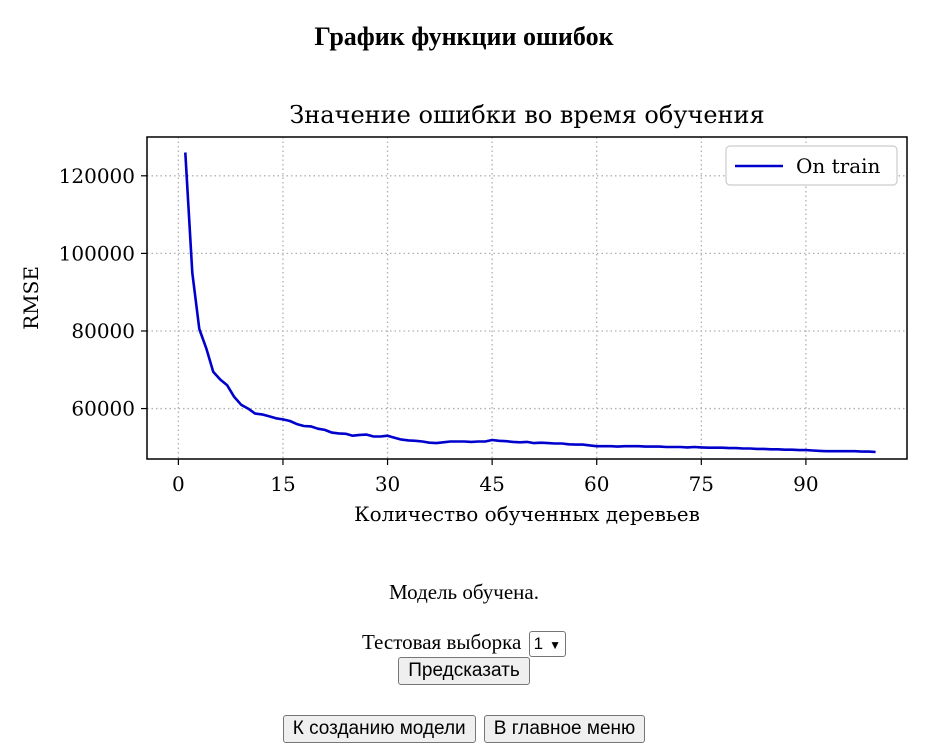 The image size is (942, 753). What do you see at coordinates (103, 292) in the screenshot?
I see `y-axis-ticks: 60000 80000 100000 120000` at bounding box center [103, 292].